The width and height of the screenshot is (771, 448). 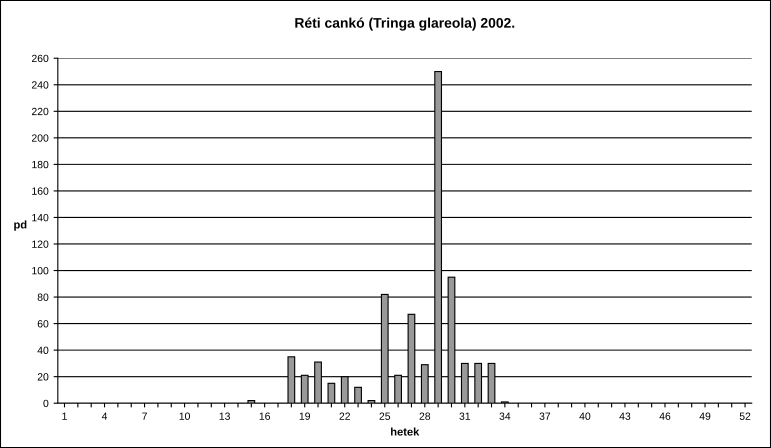 What do you see at coordinates (464, 416) in the screenshot?
I see `x-tick-label: 31` at bounding box center [464, 416].